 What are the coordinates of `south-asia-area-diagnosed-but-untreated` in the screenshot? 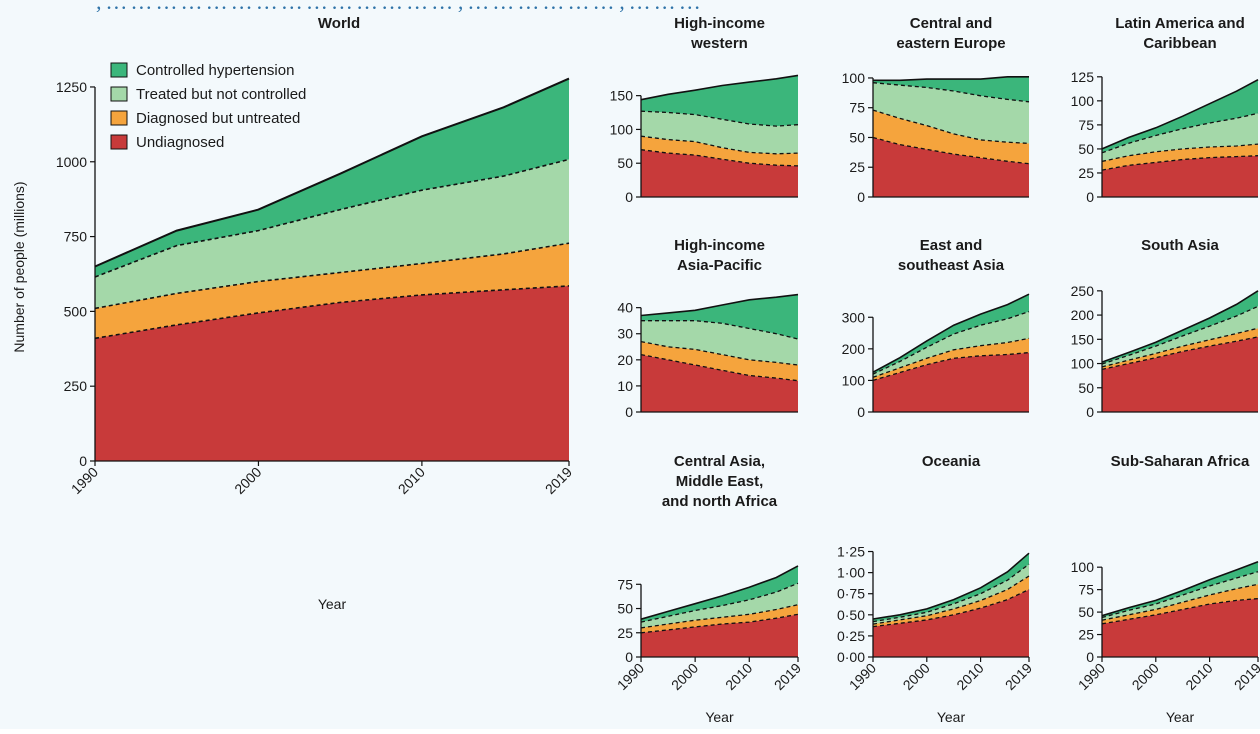 It's located at (1180, 349).